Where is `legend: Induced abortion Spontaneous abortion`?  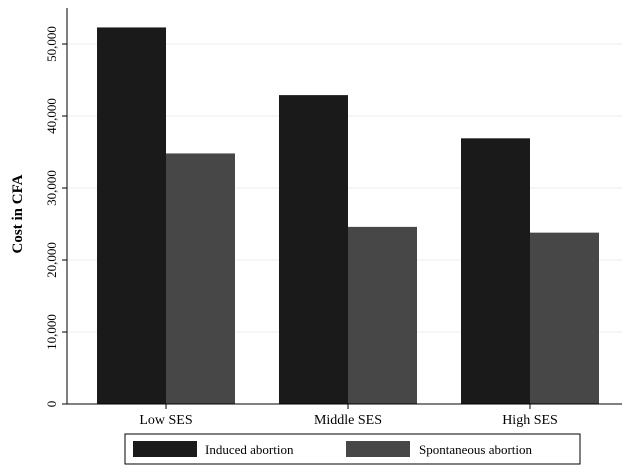 legend: Induced abortion Spontaneous abortion is located at coordinates (352, 449).